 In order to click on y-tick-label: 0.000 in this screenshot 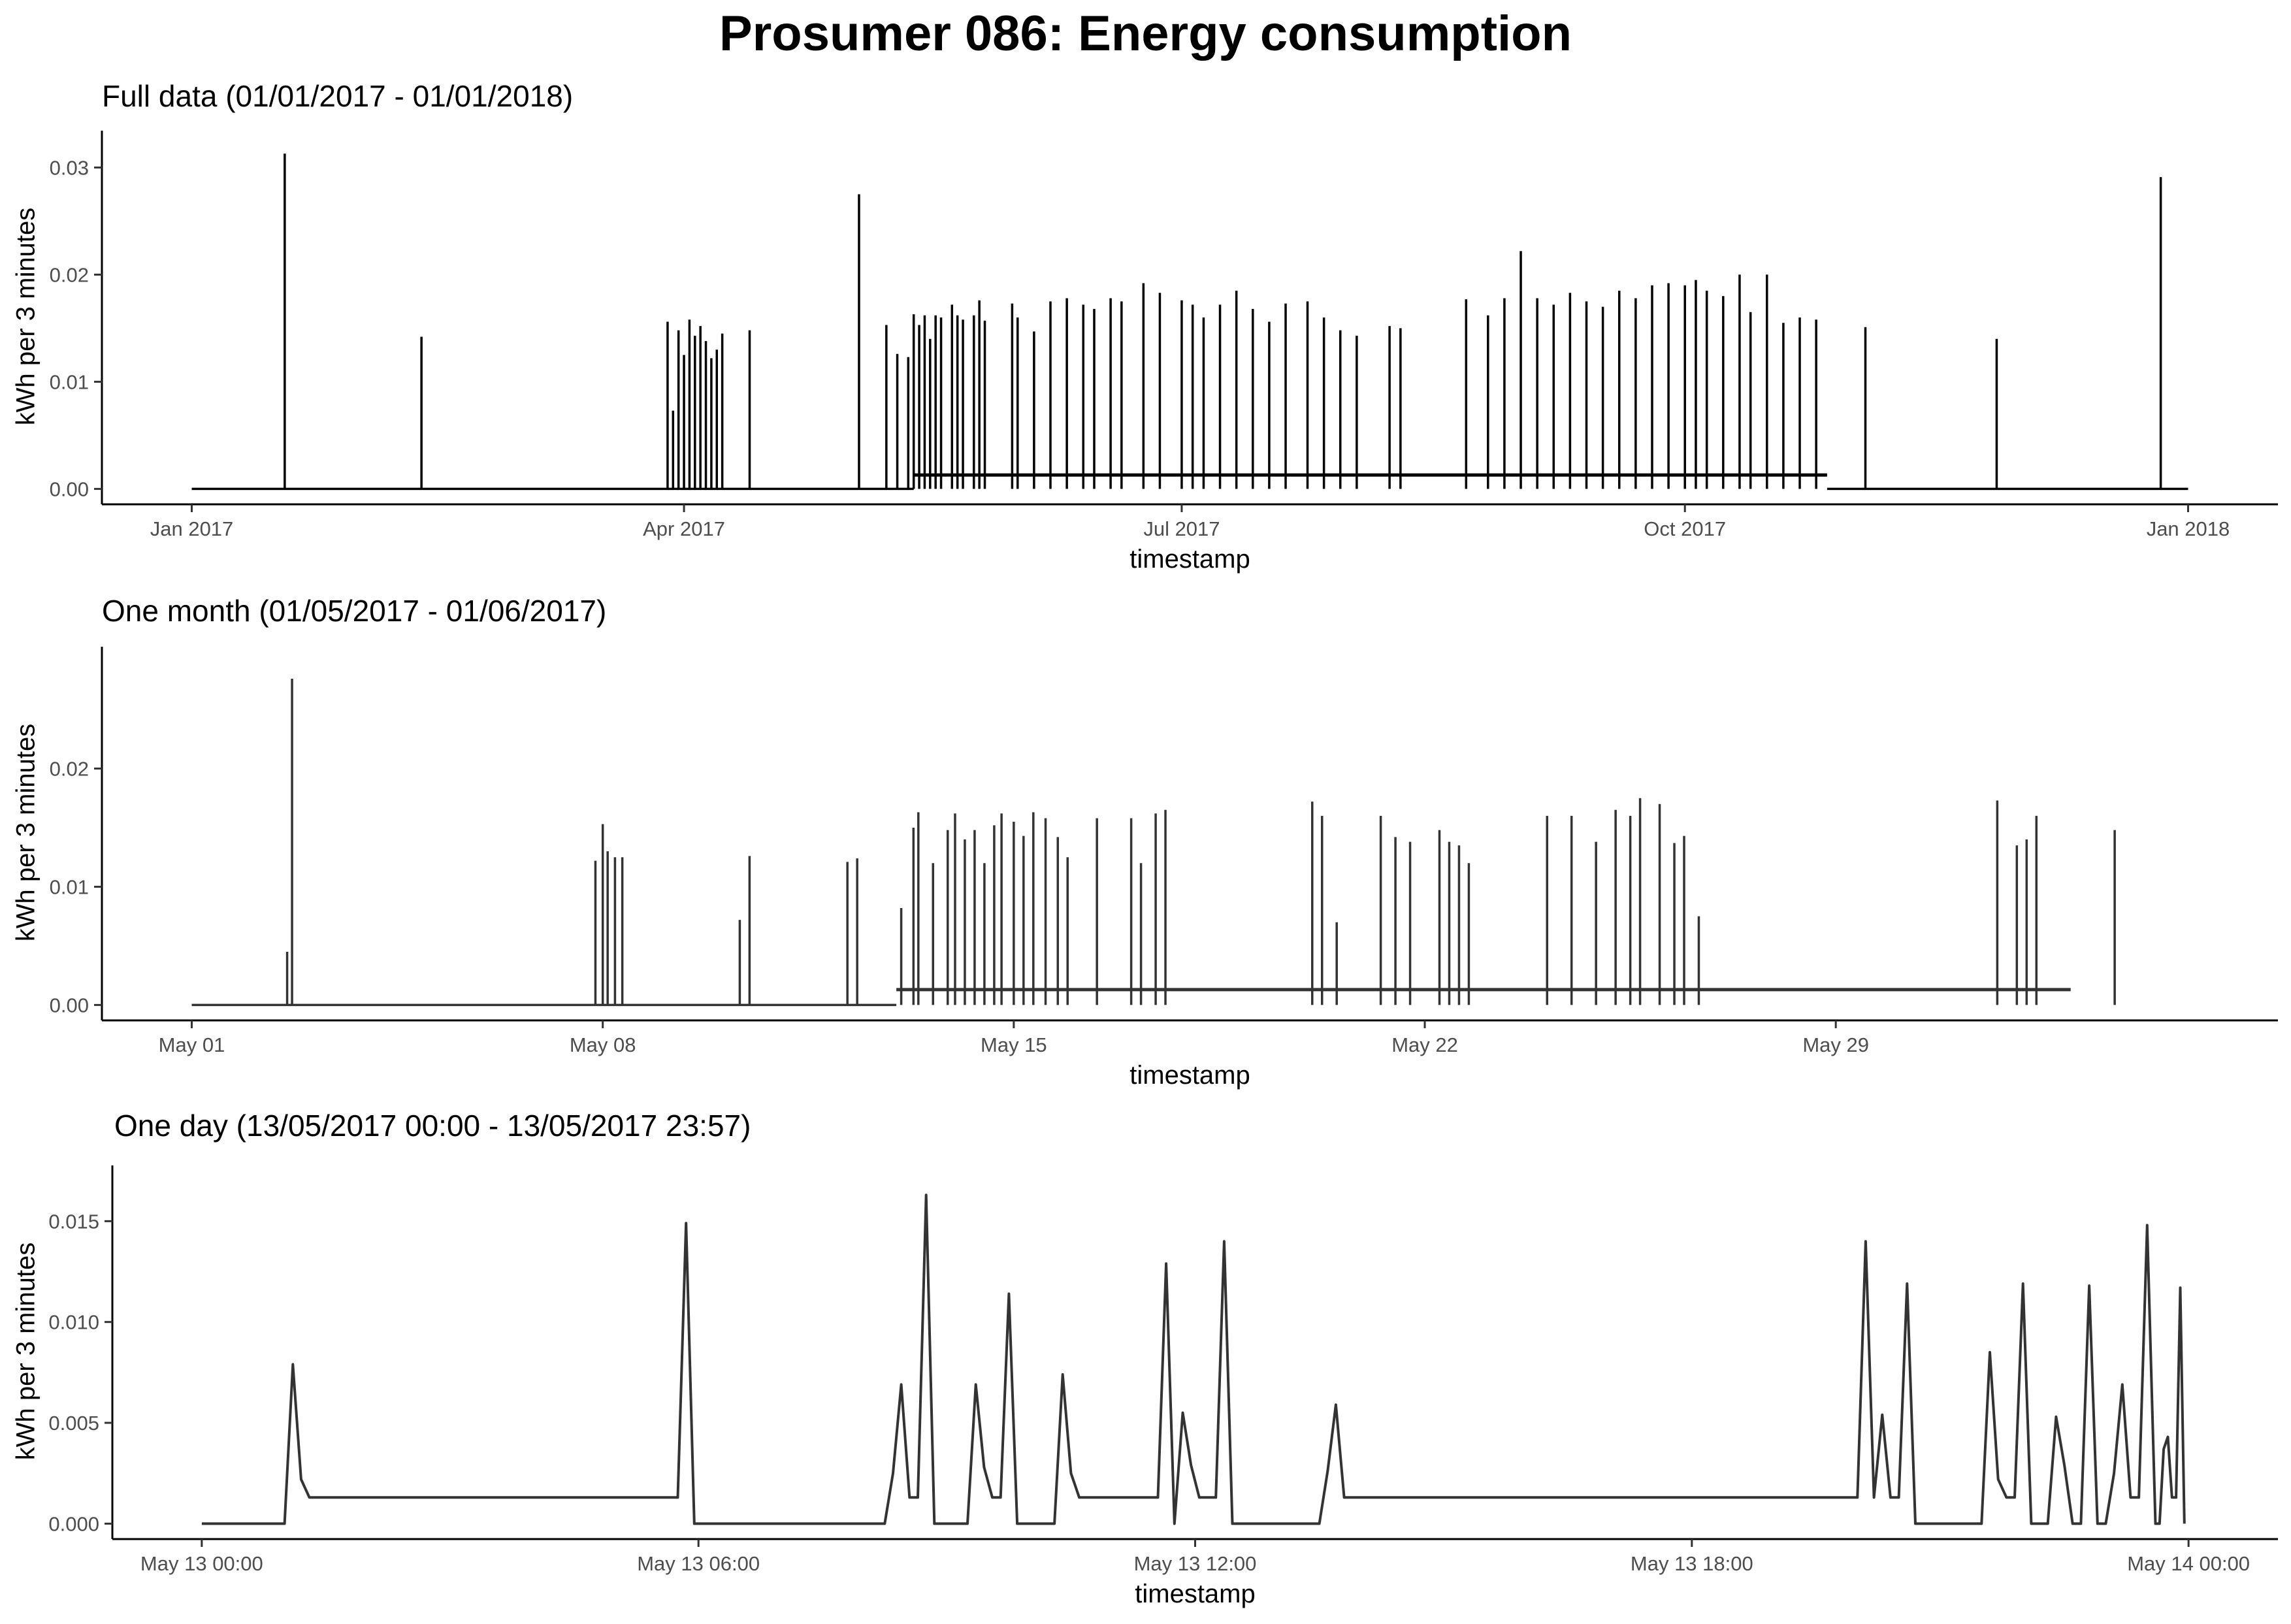, I will do `click(74, 1523)`.